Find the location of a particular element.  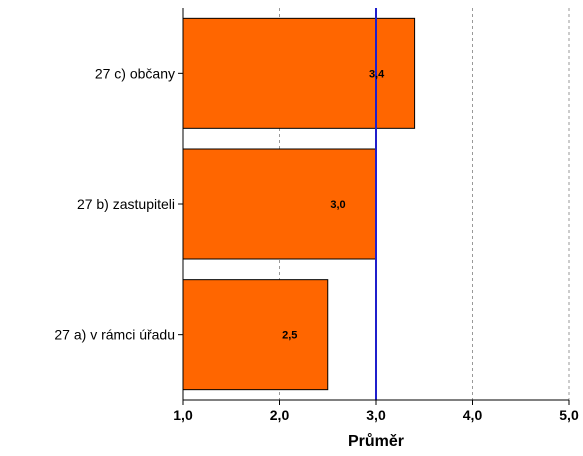

x-tick-label: 1,0 is located at coordinates (183, 415).